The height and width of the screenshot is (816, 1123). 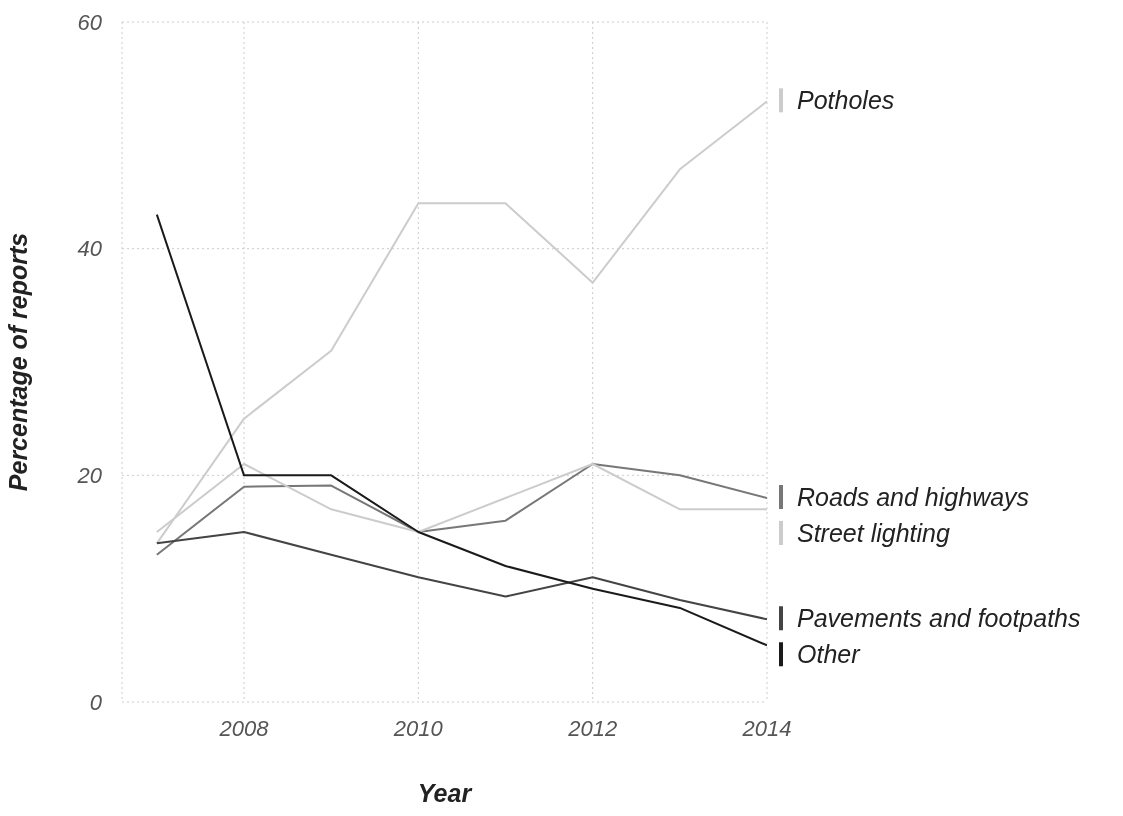 What do you see at coordinates (96, 702) in the screenshot?
I see `y-tick-label: 0` at bounding box center [96, 702].